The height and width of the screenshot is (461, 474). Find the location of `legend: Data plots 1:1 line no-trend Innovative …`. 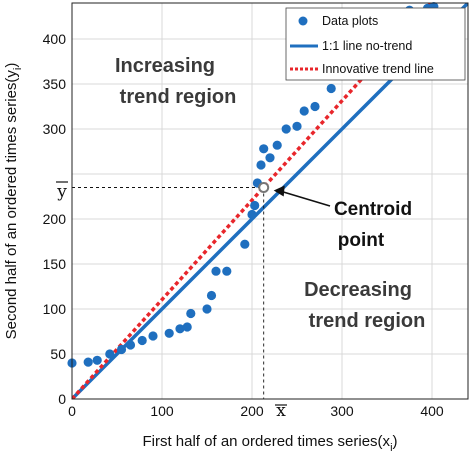

legend: Data plots 1:1 line no-trend Innovative … is located at coordinates (375, 44).